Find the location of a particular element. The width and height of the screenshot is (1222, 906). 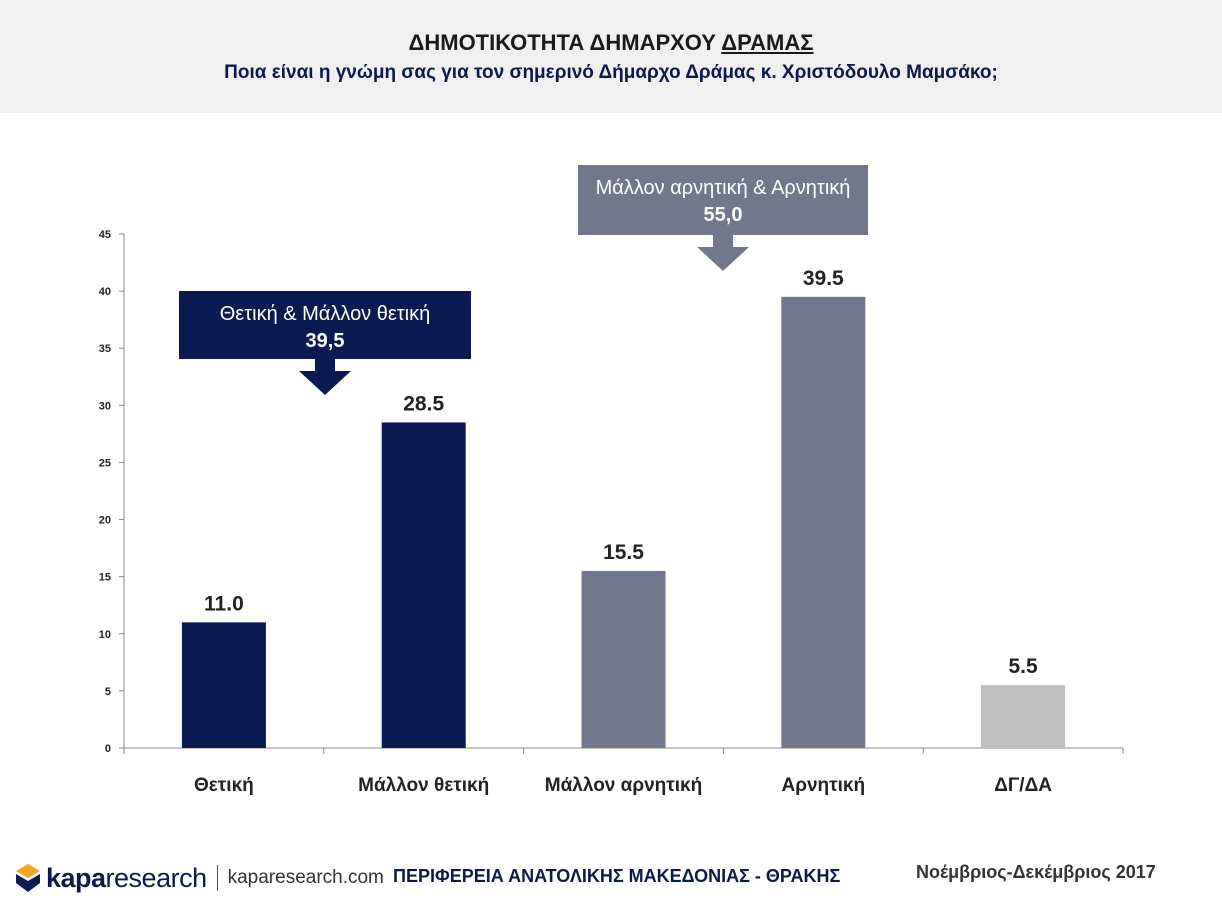

kapa-research-logo: kapa research kaparesearch.com is located at coordinates (199, 878).